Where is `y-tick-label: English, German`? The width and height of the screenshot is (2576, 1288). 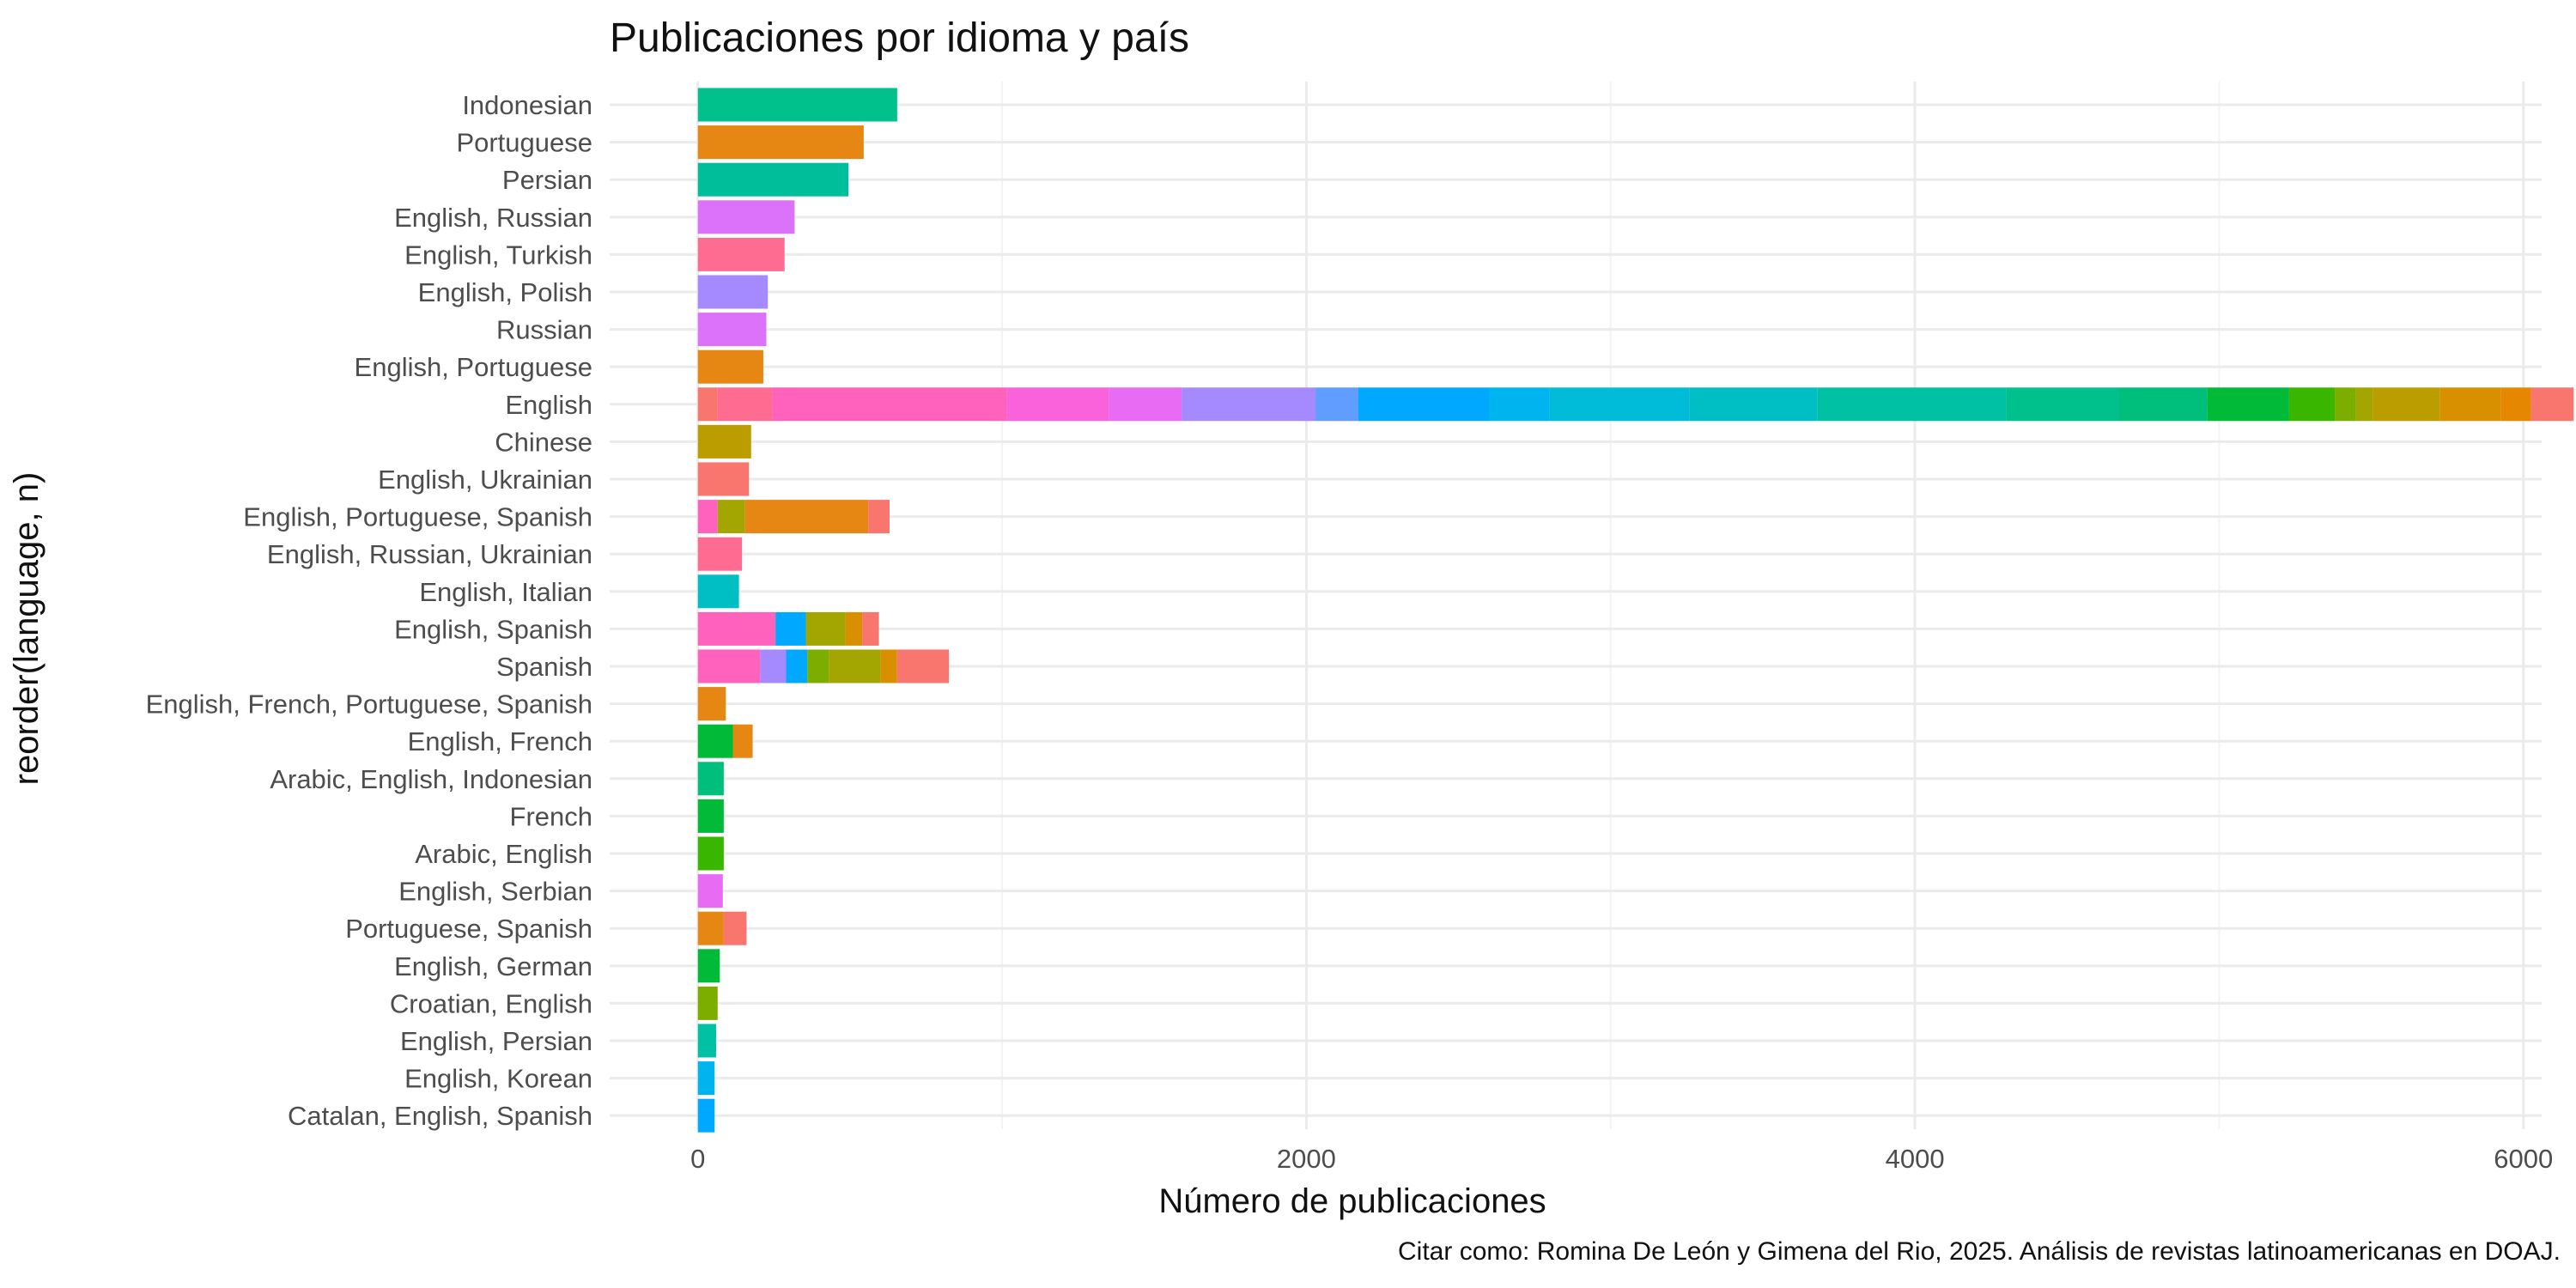 y-tick-label: English, German is located at coordinates (493, 966).